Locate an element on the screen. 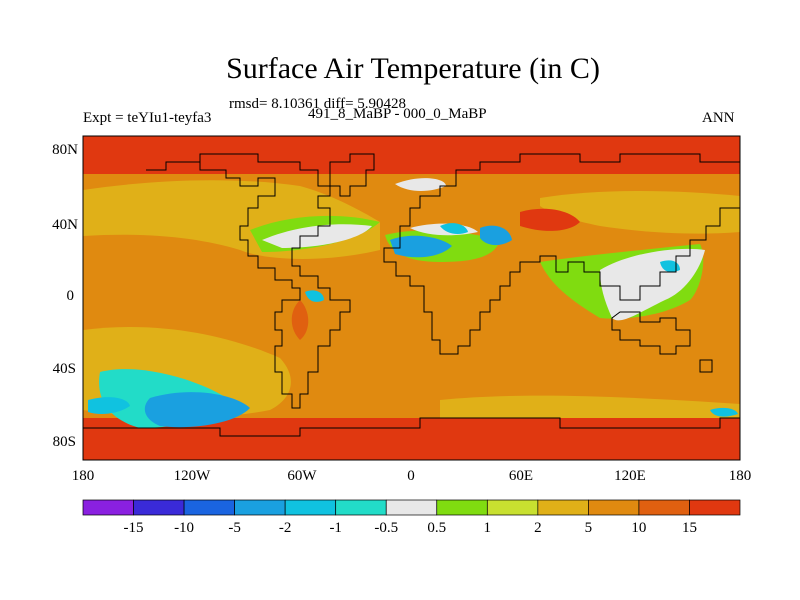 The width and height of the screenshot is (800, 600). lon-tick-label: 0 is located at coordinates (411, 476).